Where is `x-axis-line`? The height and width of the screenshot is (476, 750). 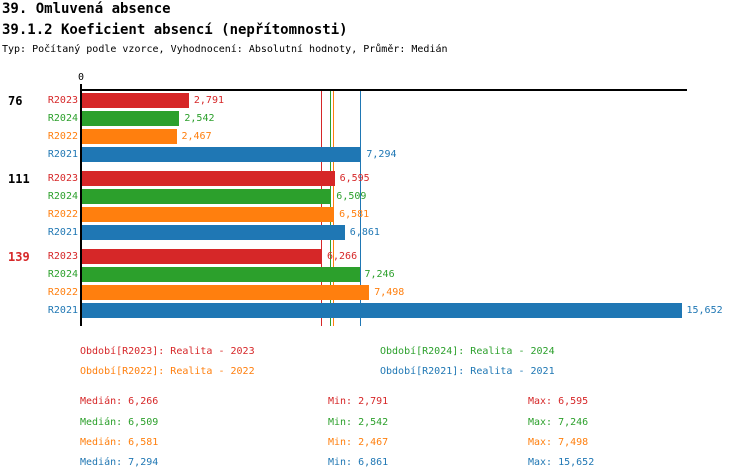
x-axis-line is located at coordinates (383, 90).